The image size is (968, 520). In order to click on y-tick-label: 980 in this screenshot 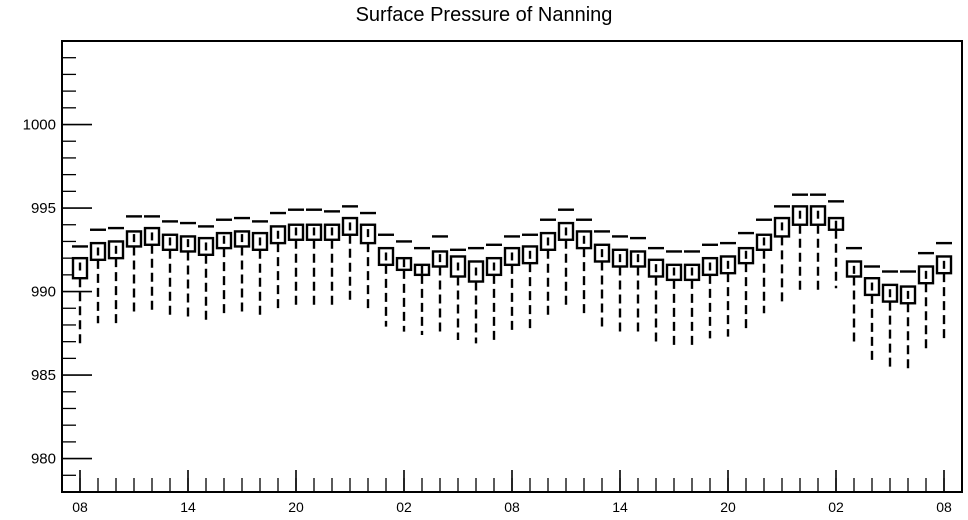, I will do `click(43, 459)`.